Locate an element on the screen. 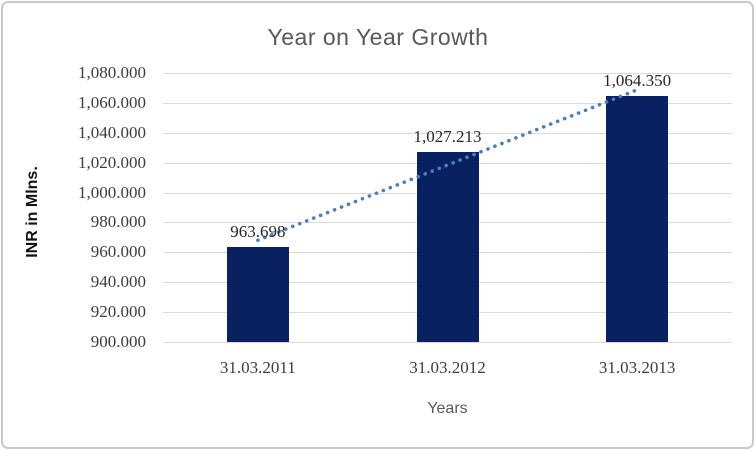 The width and height of the screenshot is (756, 451). y-tick-label: 1,060.000 is located at coordinates (112, 102).